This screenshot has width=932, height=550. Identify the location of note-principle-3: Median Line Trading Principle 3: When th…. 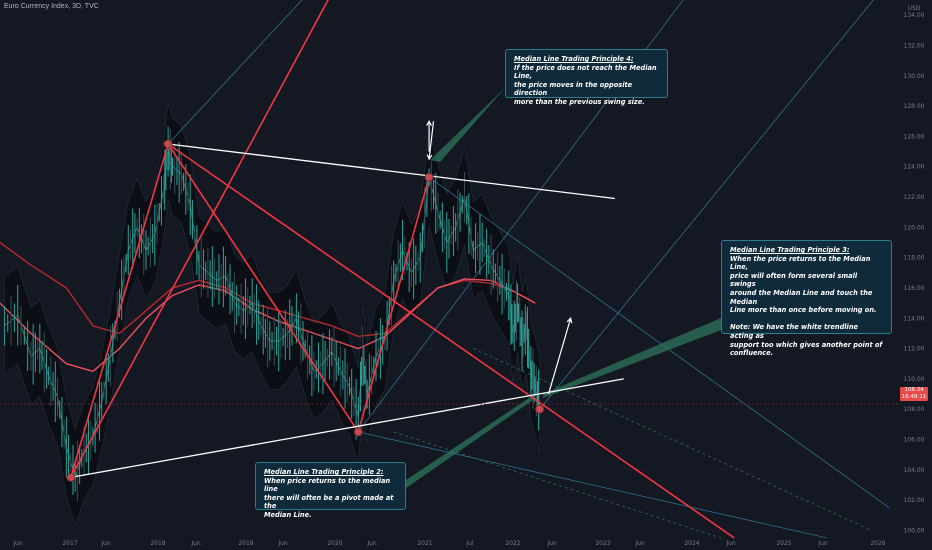
(806, 298).